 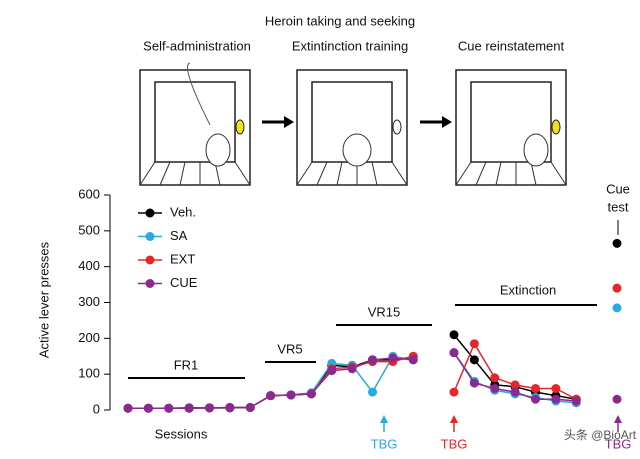 I want to click on annotation: test, so click(x=618, y=206).